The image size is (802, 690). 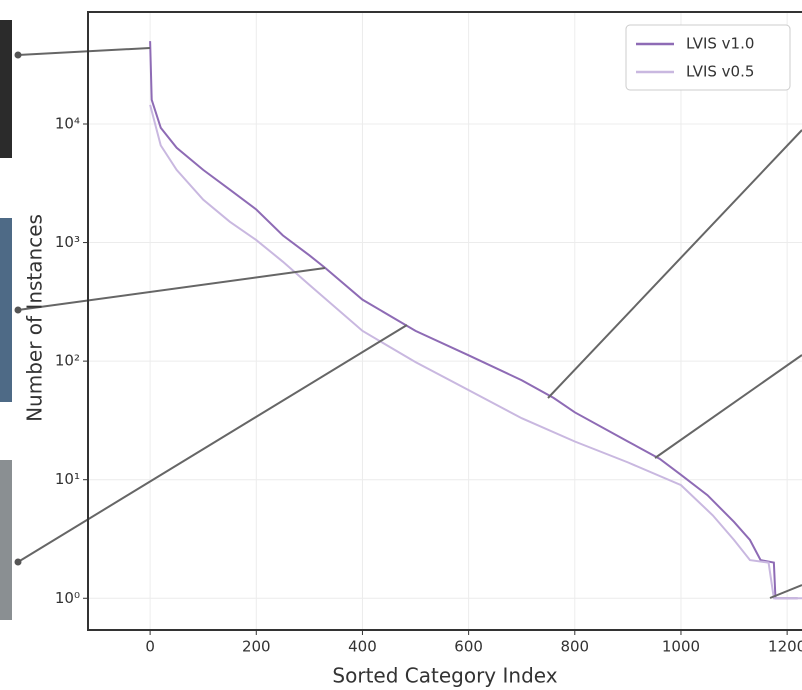 What do you see at coordinates (67, 242) in the screenshot?
I see `y-tick-label: 10³` at bounding box center [67, 242].